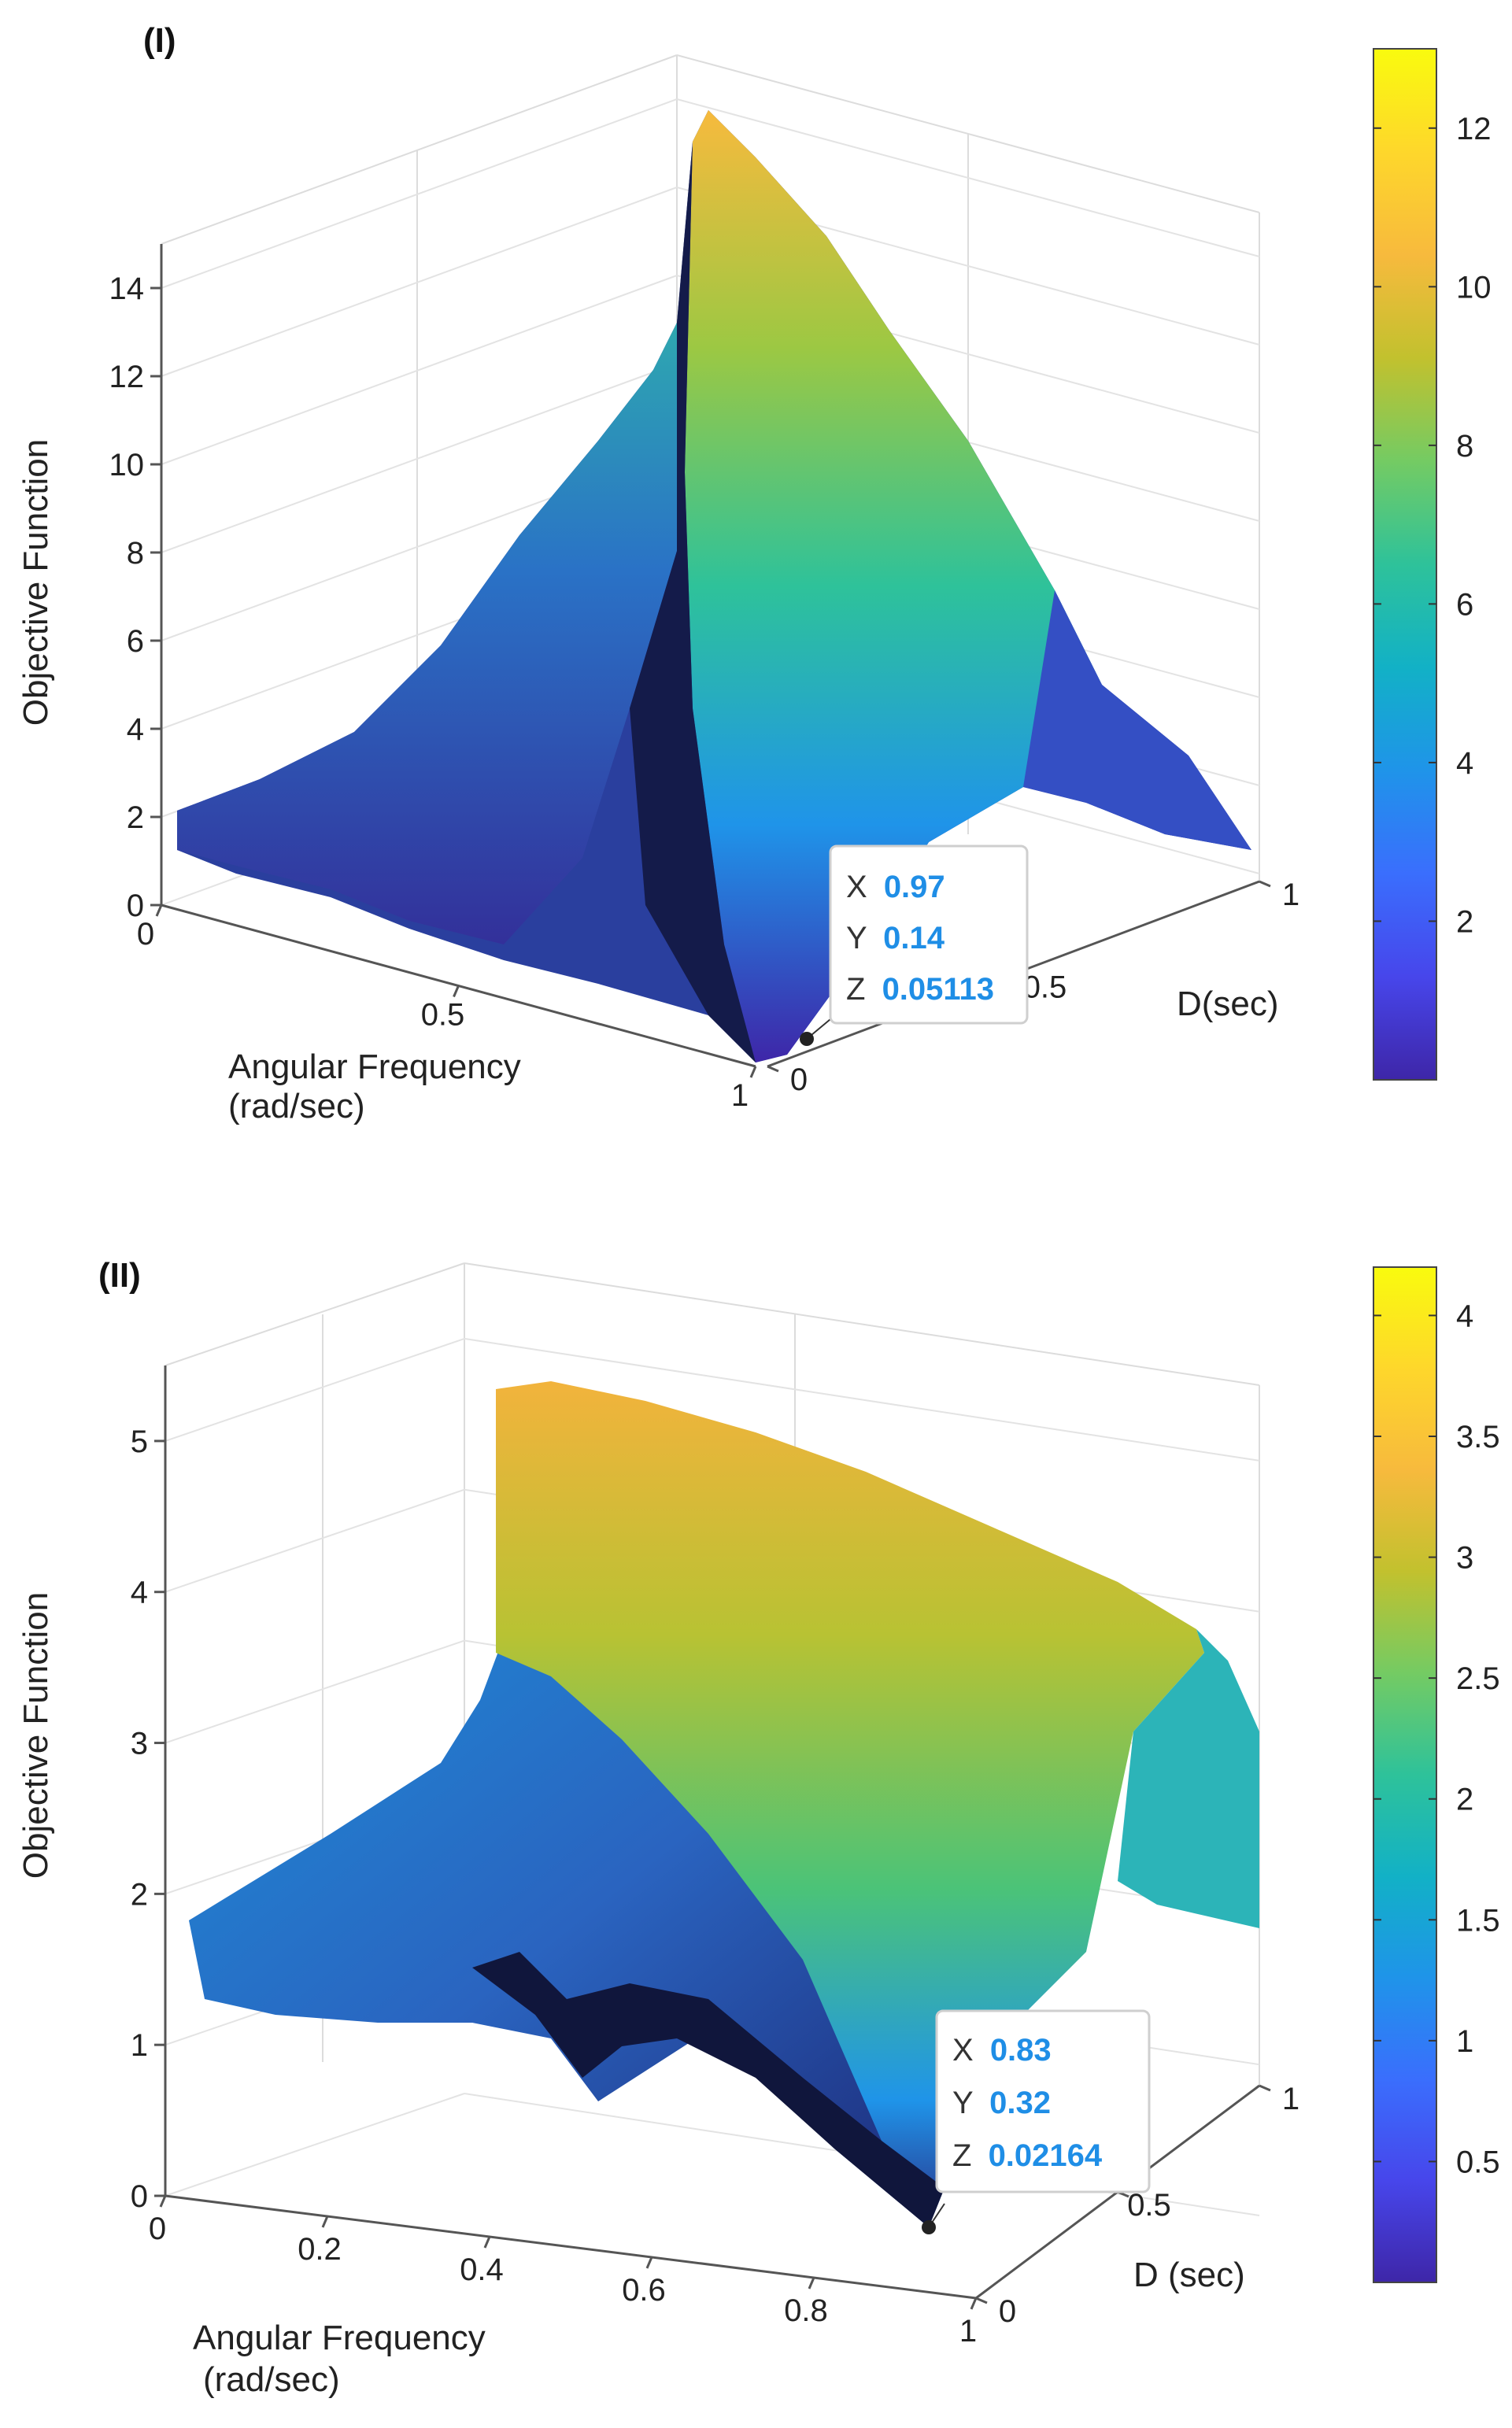 The height and width of the screenshot is (2428, 1512). Describe the element at coordinates (644, 2290) in the screenshot. I see `x-tick-label: 0.6` at that location.